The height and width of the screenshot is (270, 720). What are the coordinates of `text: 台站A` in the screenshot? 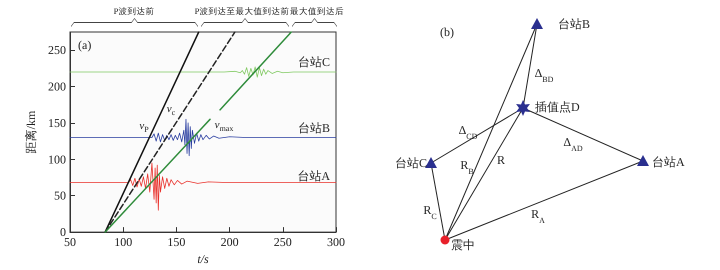 It's located at (668, 162).